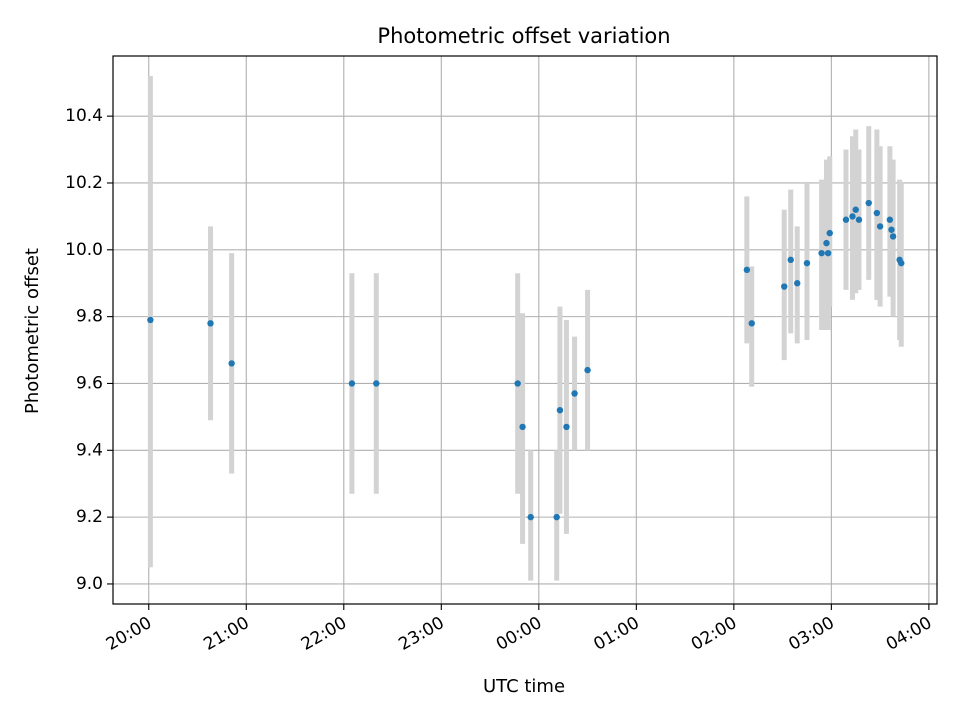 Image resolution: width=960 pixels, height=720 pixels. What do you see at coordinates (84, 183) in the screenshot?
I see `y-tick-label: 10.2` at bounding box center [84, 183].